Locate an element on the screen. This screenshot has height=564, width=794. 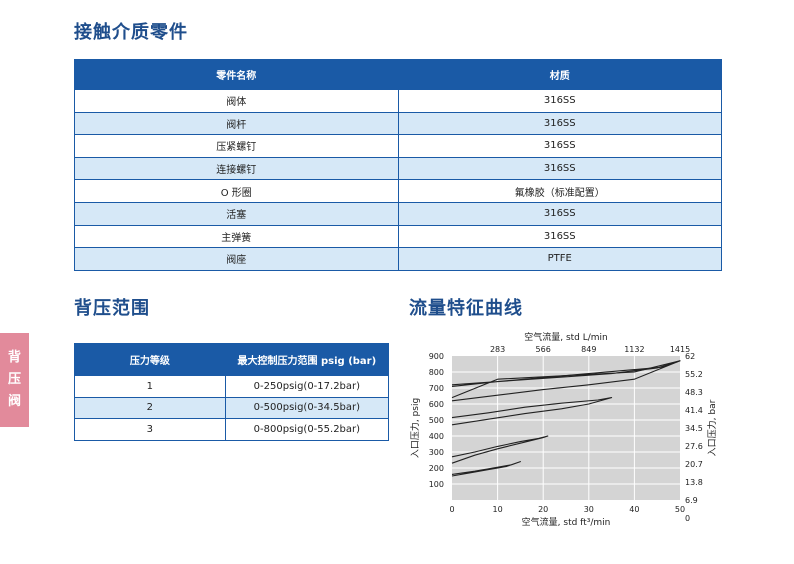
column-header: 零件名称 is located at coordinates (236, 74).